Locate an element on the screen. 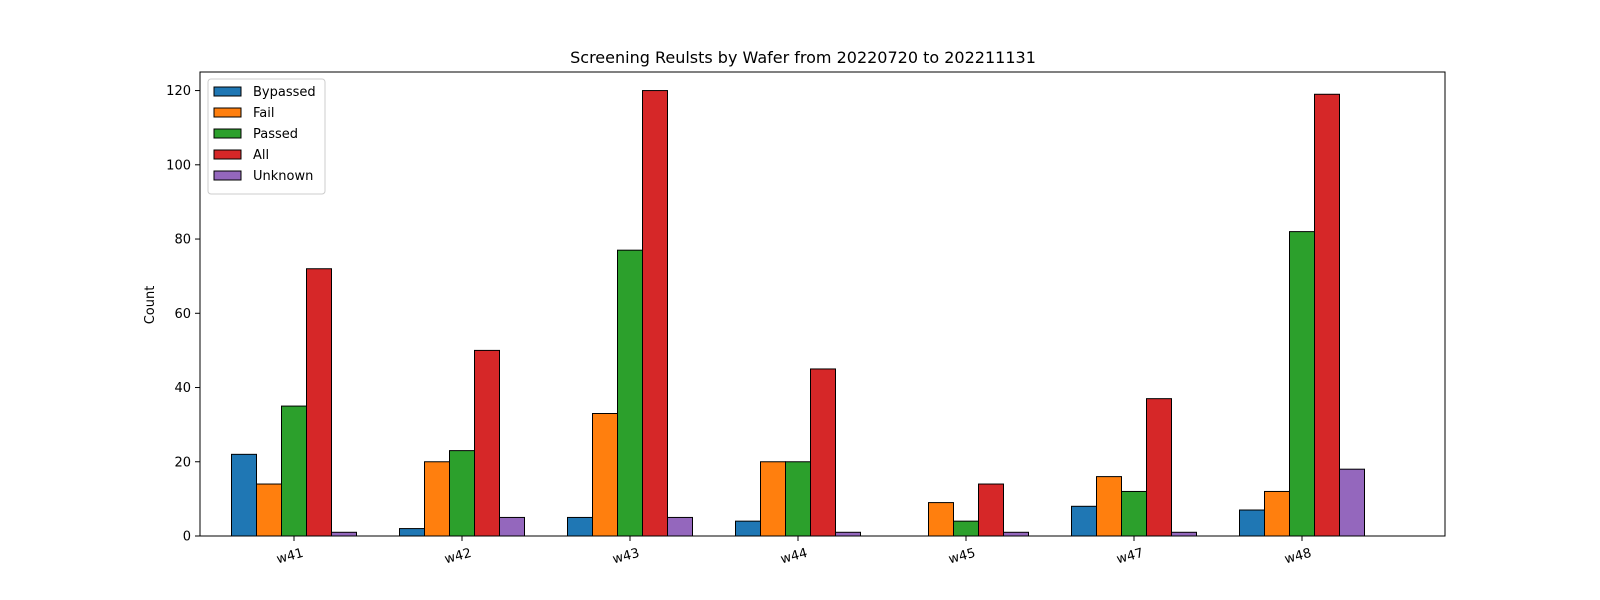 The width and height of the screenshot is (1600, 600). y-tick-label: 40 is located at coordinates (182, 388).